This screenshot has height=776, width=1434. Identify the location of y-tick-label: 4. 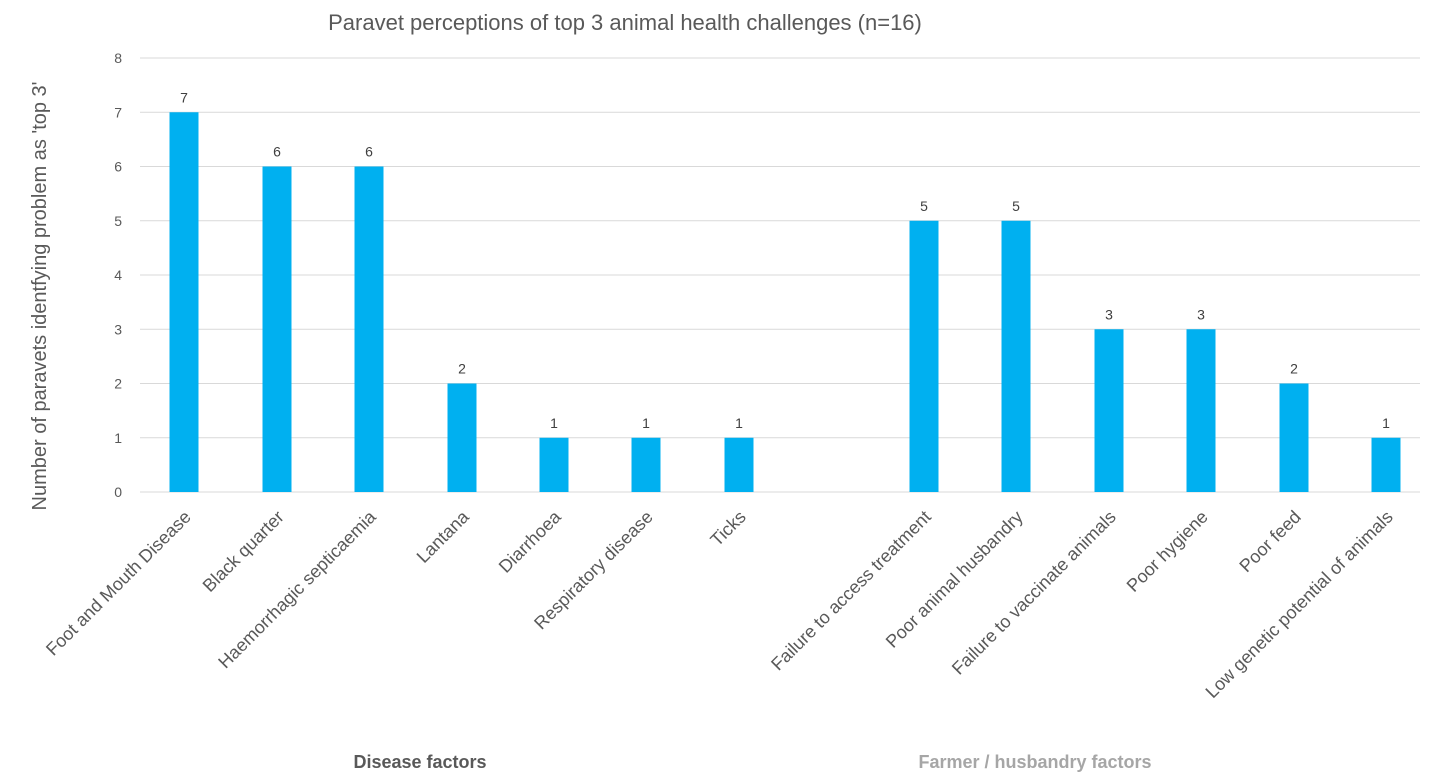
(118, 275).